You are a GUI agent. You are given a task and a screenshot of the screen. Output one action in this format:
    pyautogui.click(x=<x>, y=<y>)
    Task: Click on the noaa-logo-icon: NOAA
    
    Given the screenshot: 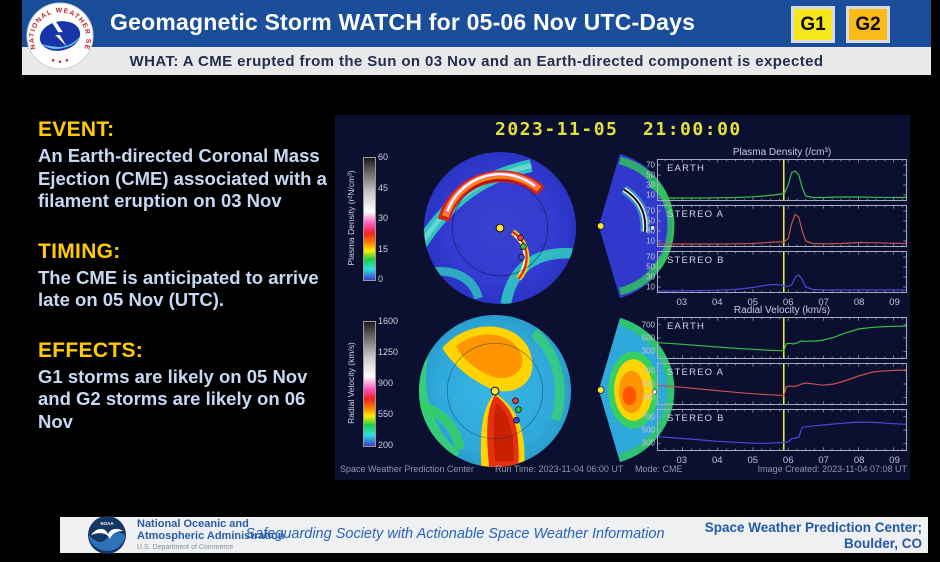 What is the action you would take?
    pyautogui.click(x=107, y=535)
    